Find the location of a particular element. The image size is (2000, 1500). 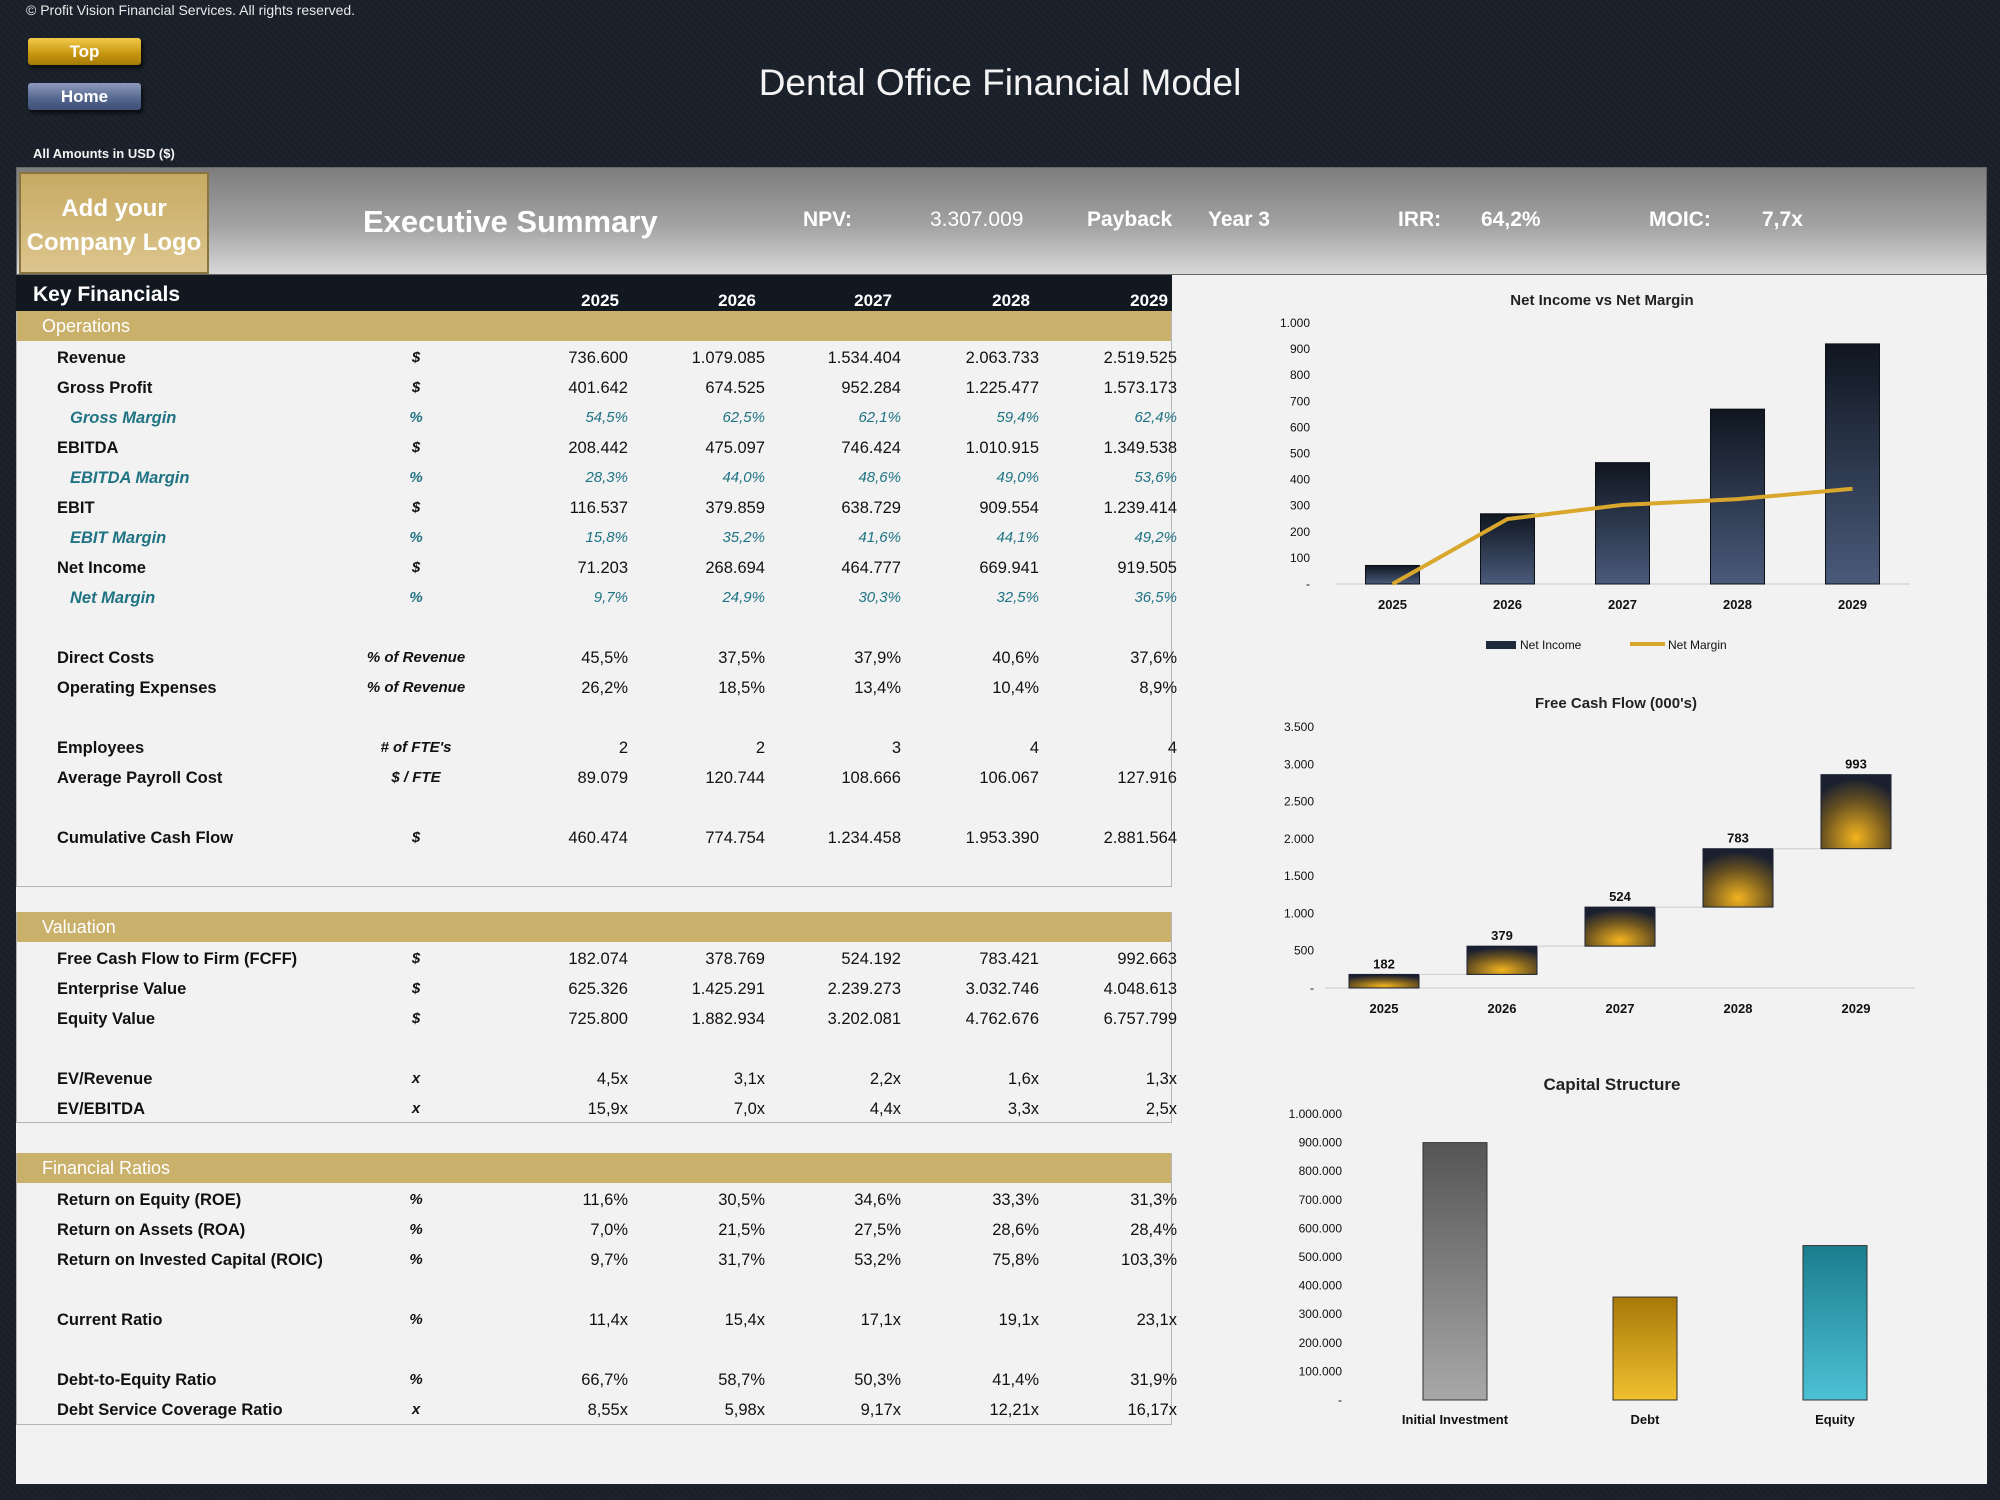

row-label: Debt Service Coverage Ratio is located at coordinates (170, 1410).